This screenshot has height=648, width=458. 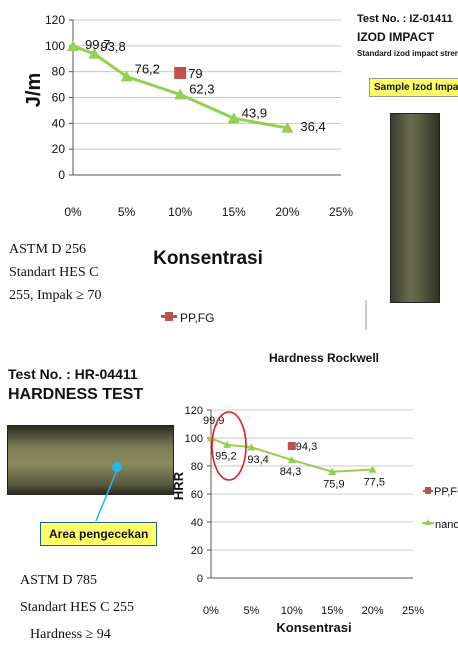 I want to click on izod-subtitle: Standard izod impact strength, so click(x=407, y=53).